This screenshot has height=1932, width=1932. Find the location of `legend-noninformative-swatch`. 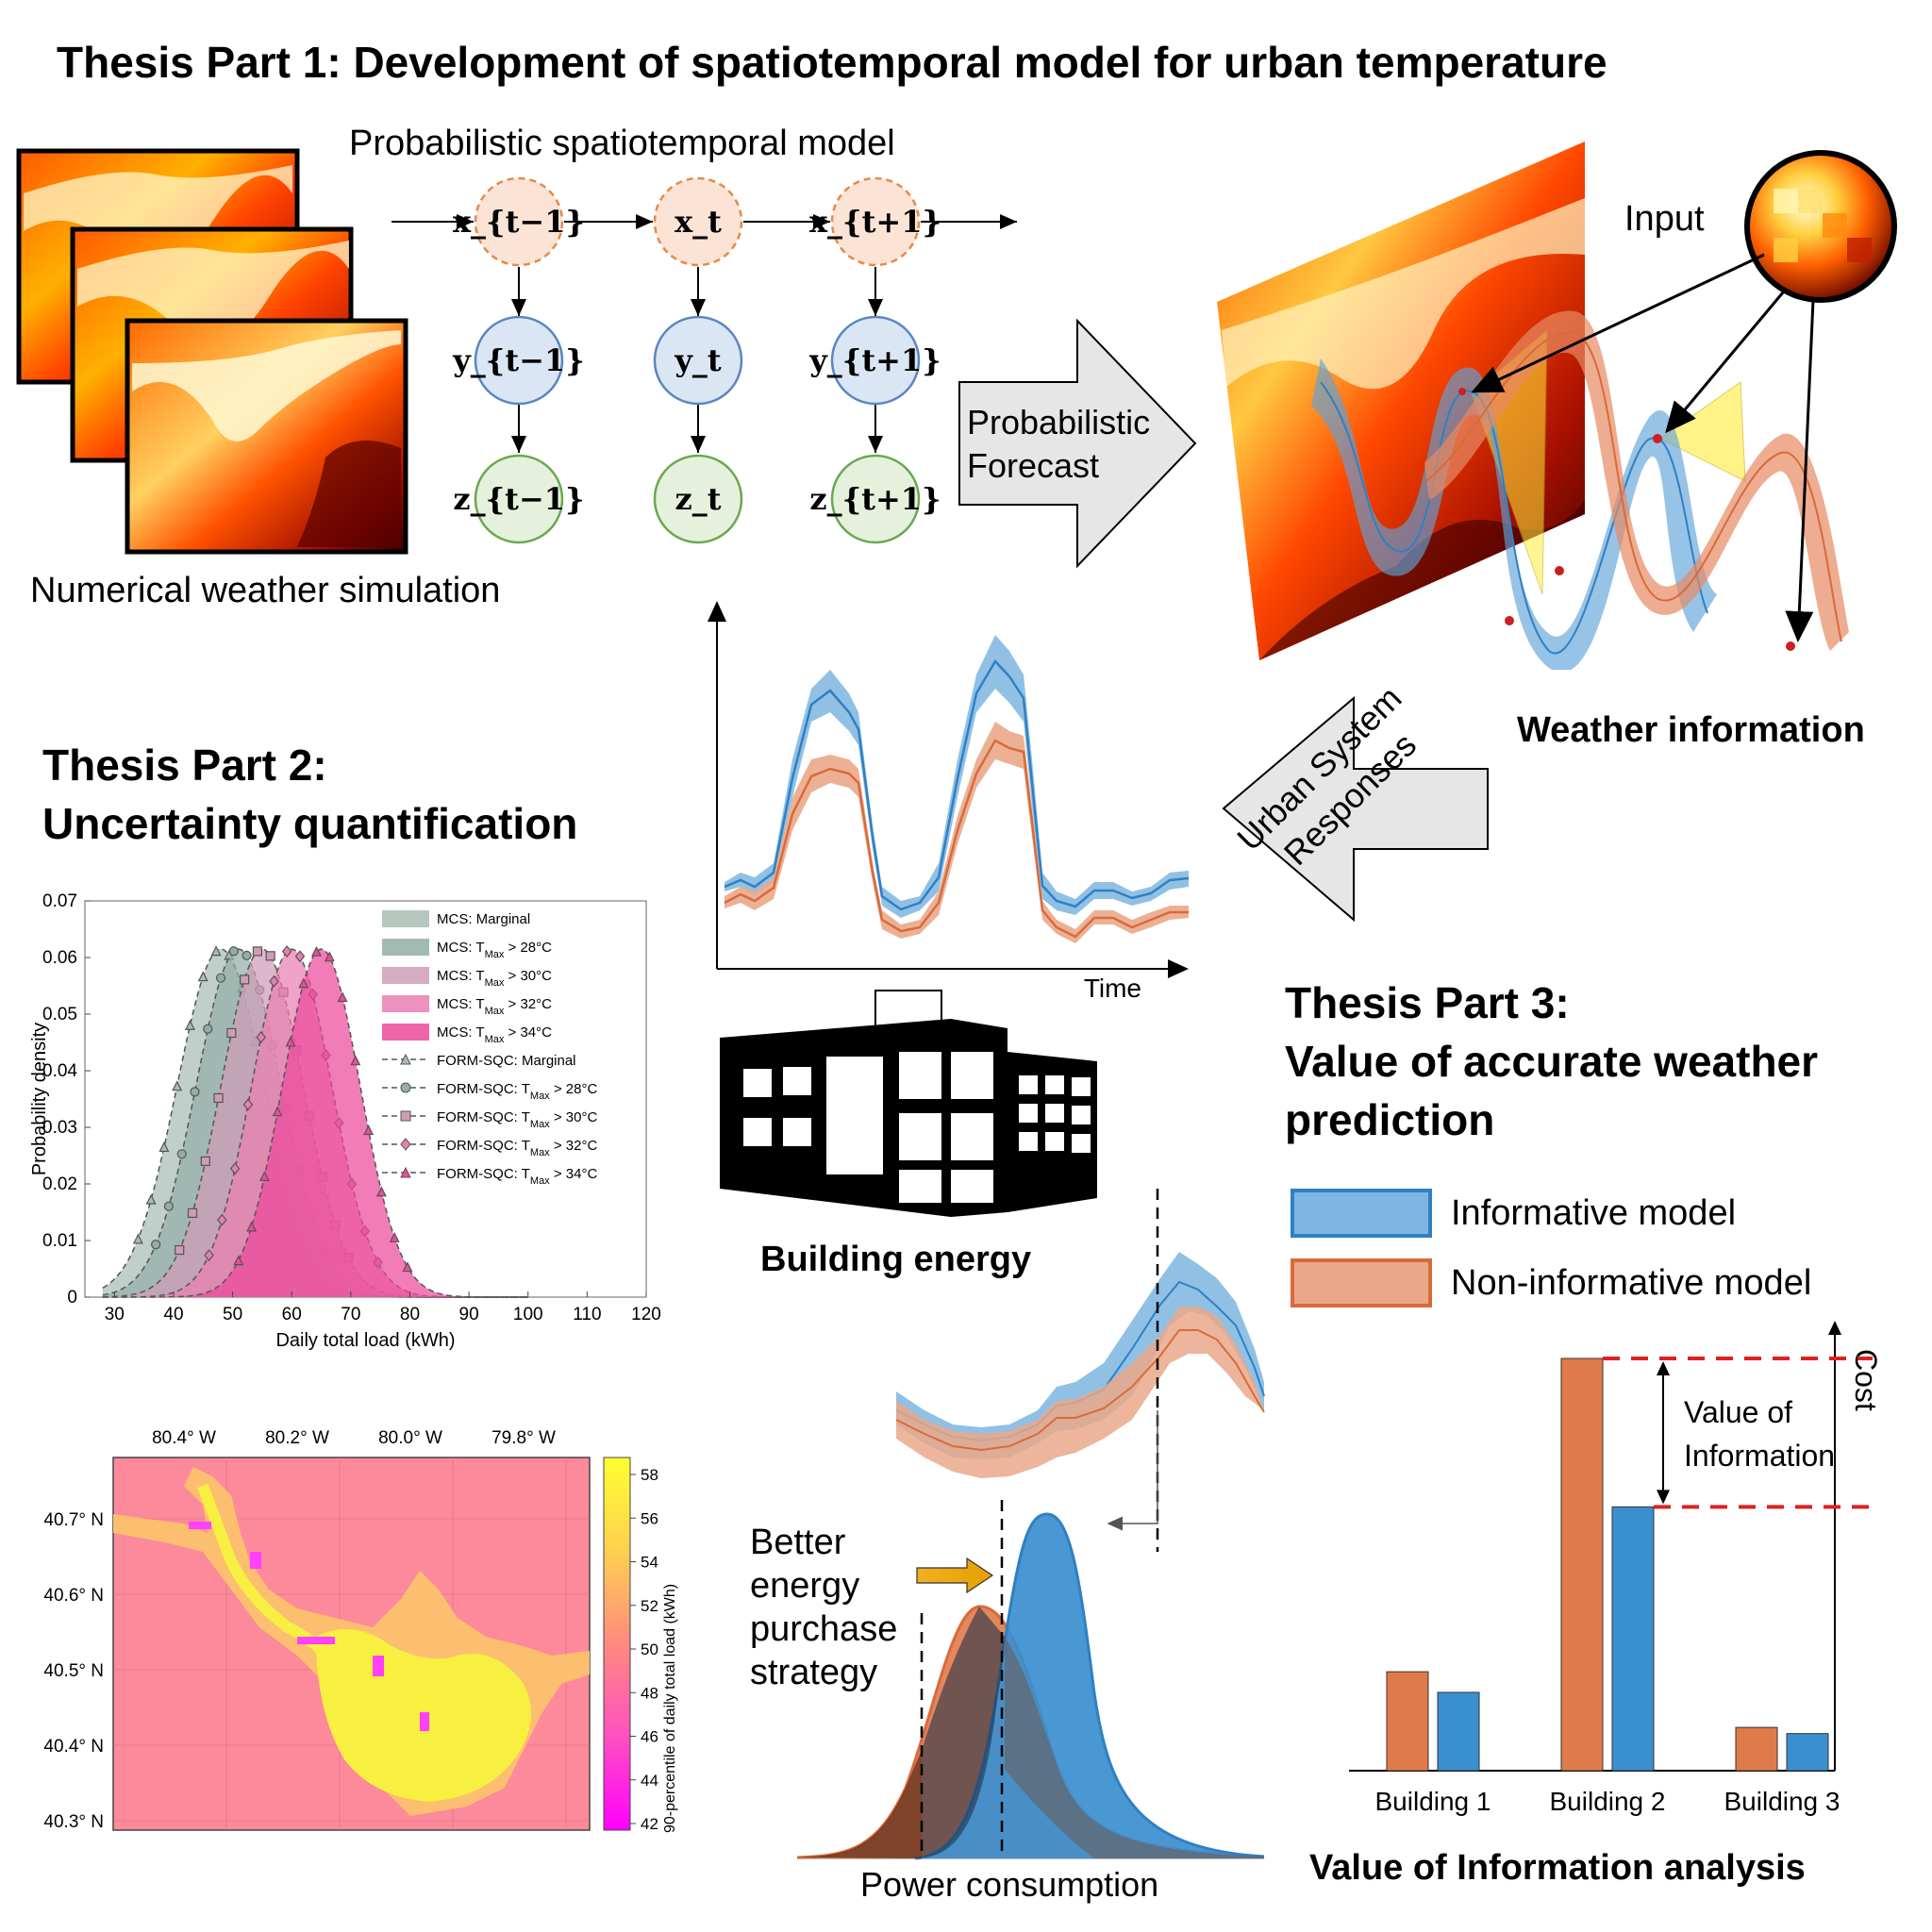

legend-noninformative-swatch is located at coordinates (1361, 1282).